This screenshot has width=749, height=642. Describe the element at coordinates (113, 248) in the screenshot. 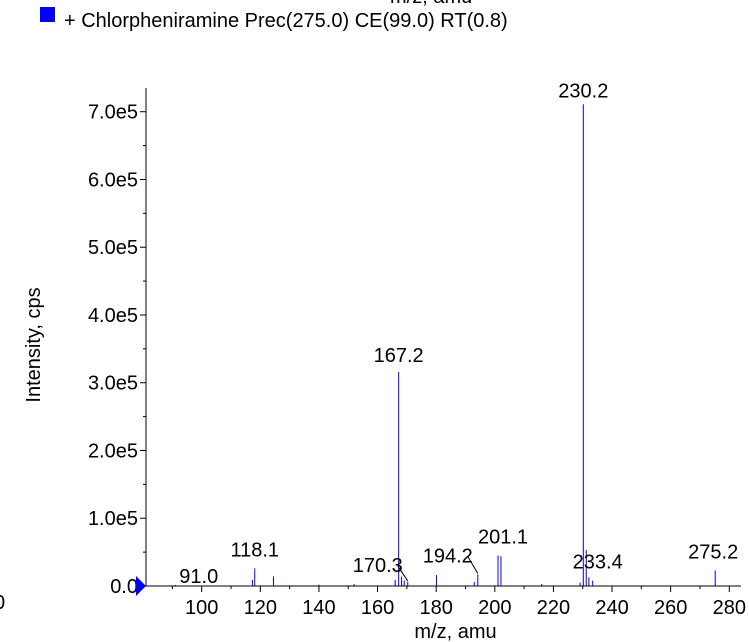

I see `y-tick-label: 5.0e5` at that location.